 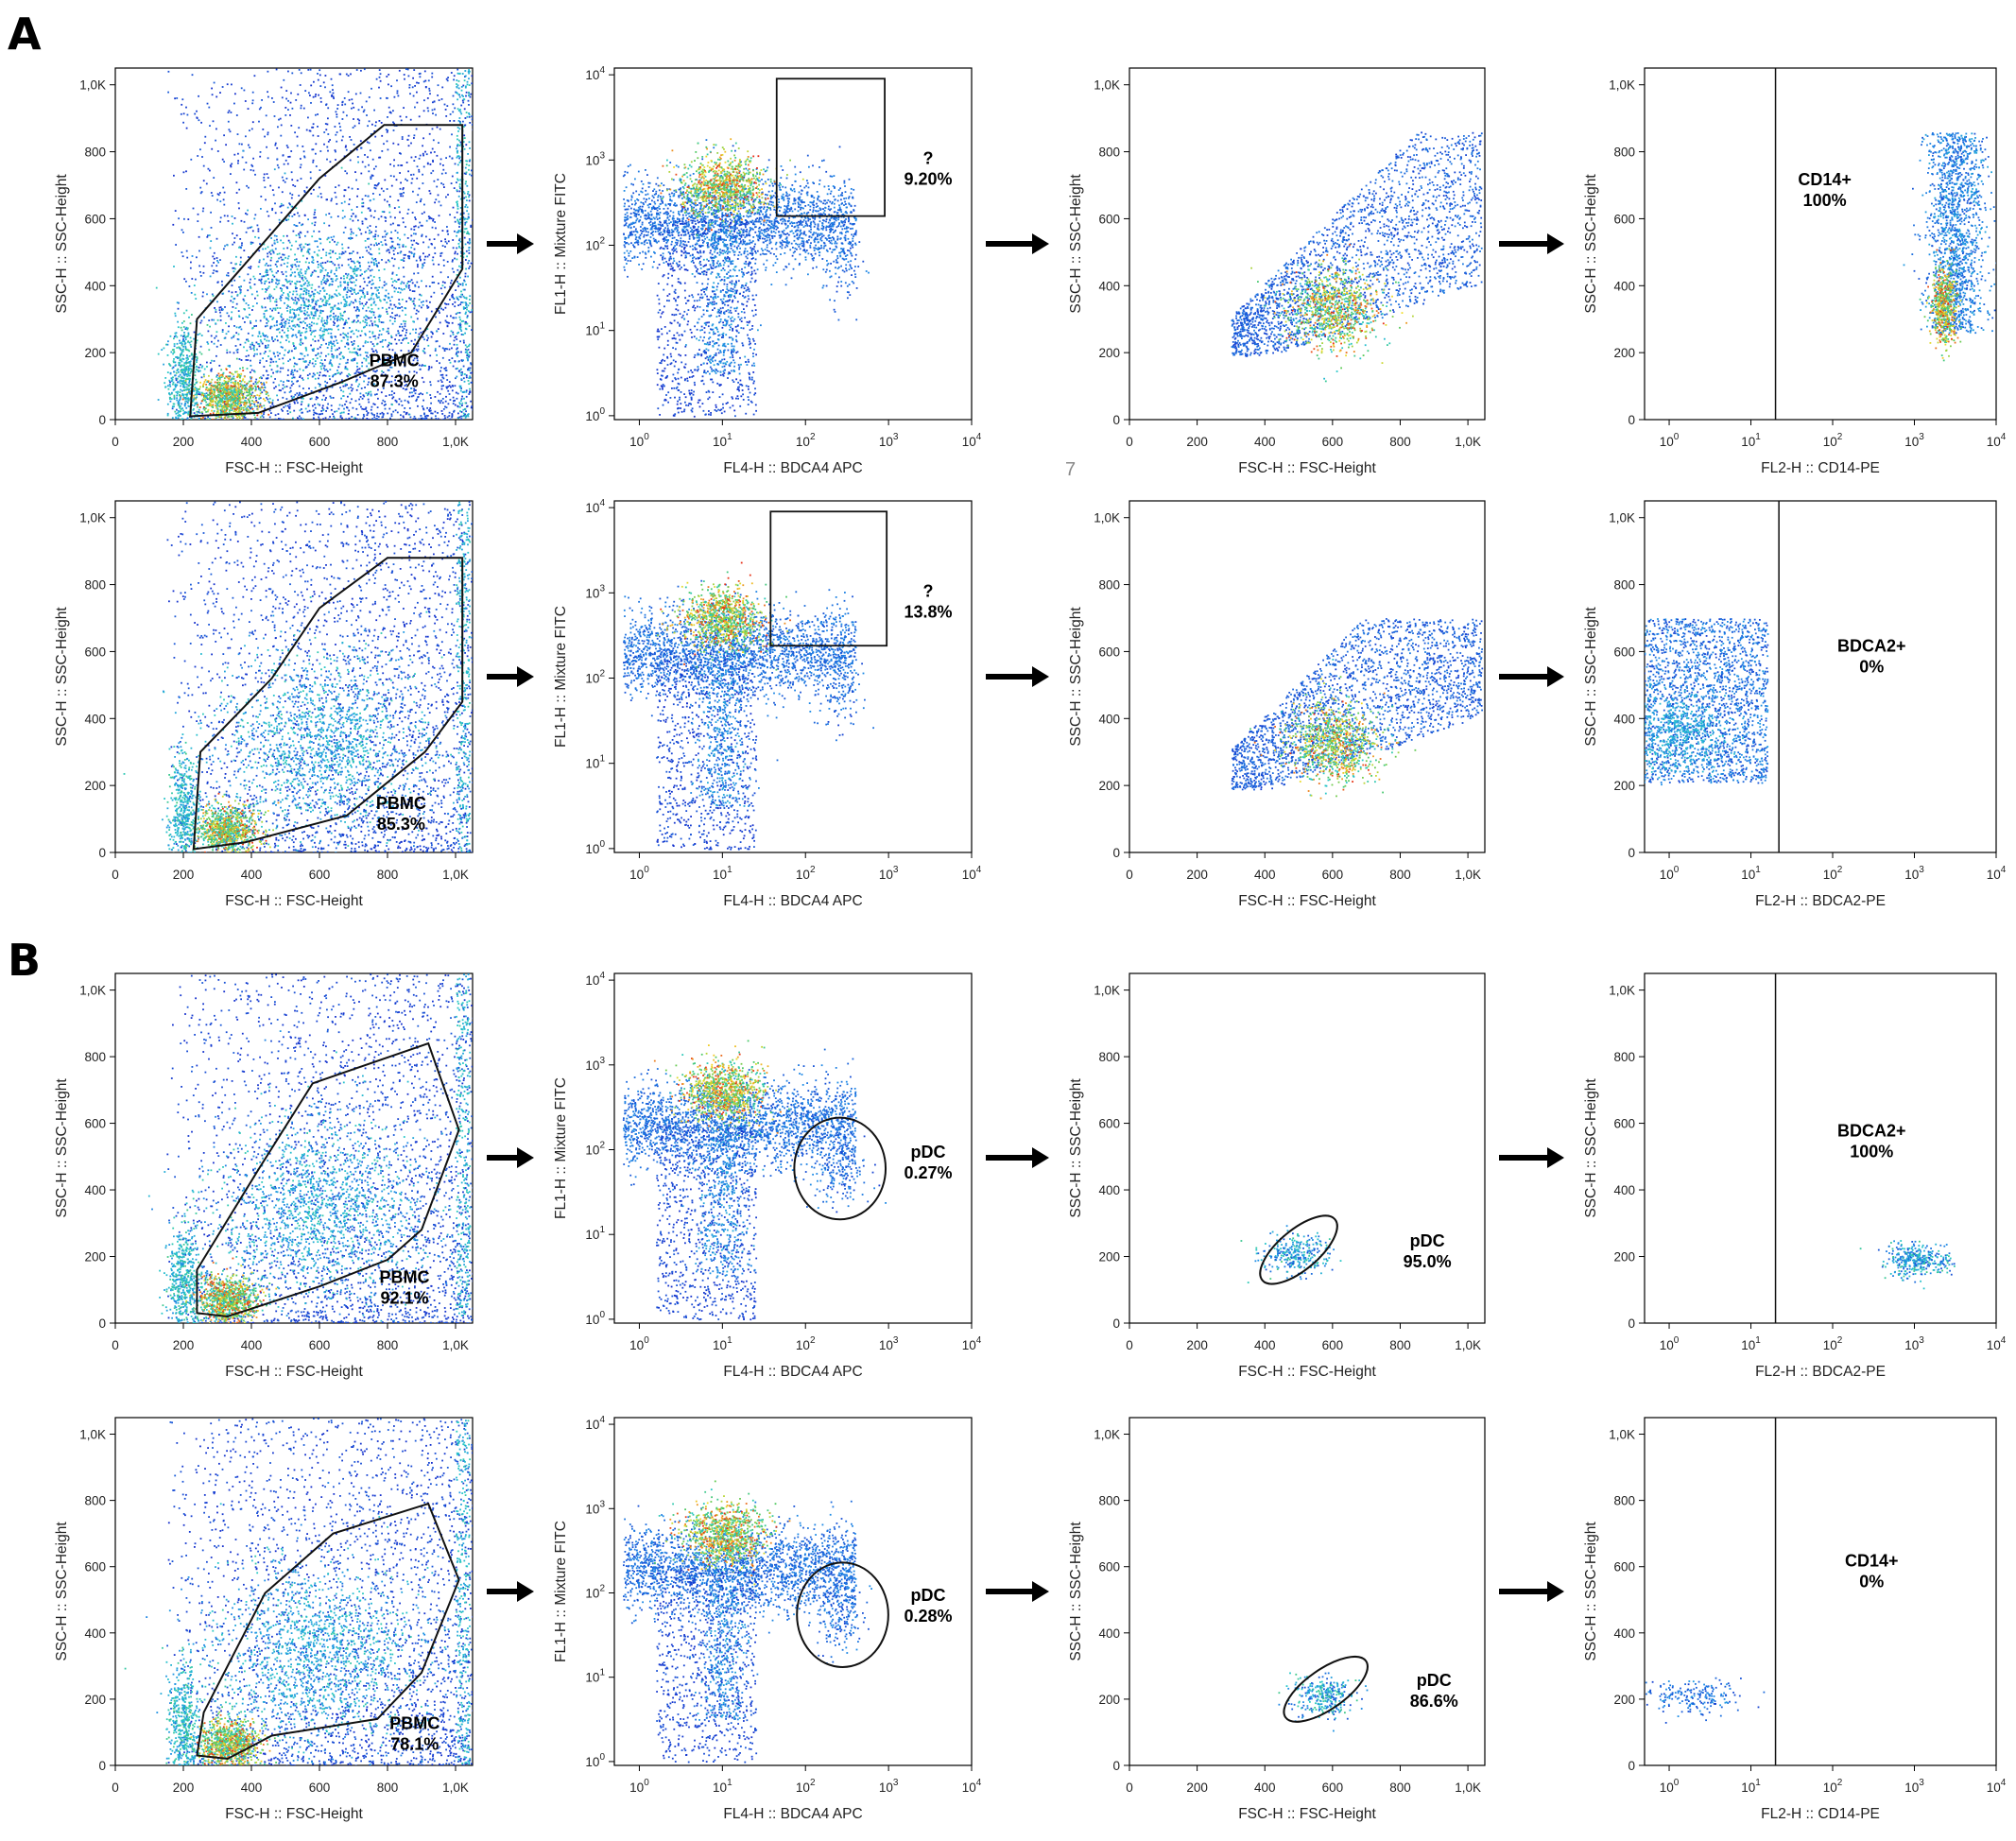 What do you see at coordinates (1622, 518) in the screenshot?
I see `y-tick-label: 1,0K` at bounding box center [1622, 518].